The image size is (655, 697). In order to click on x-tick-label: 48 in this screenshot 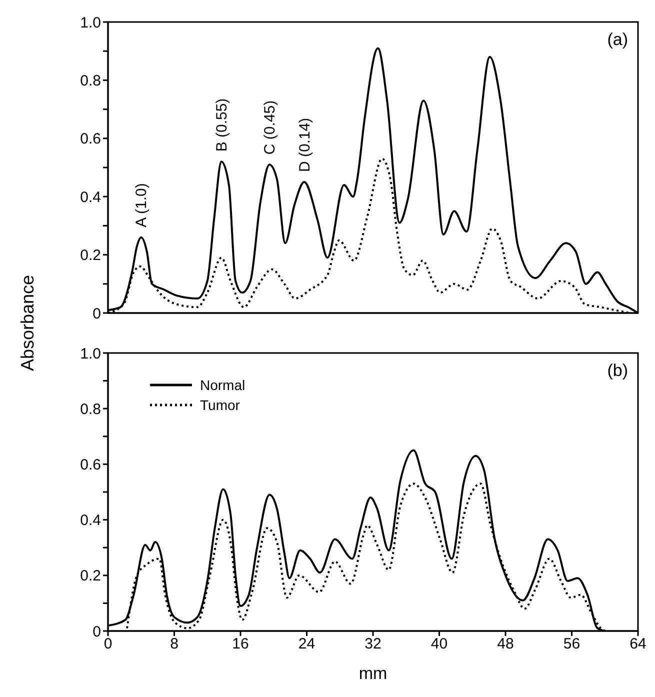, I will do `click(505, 644)`.